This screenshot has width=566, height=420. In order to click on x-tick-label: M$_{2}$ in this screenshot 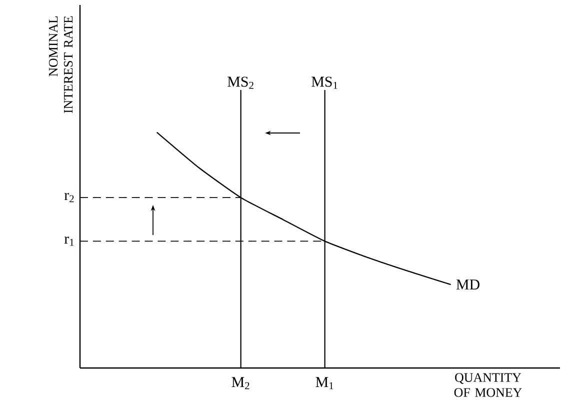, I will do `click(241, 383)`.